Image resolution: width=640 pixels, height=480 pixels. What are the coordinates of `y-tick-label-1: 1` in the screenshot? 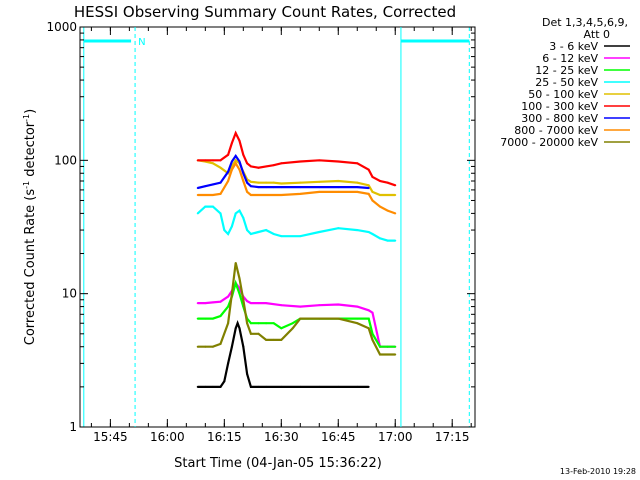 It's located at (73, 427).